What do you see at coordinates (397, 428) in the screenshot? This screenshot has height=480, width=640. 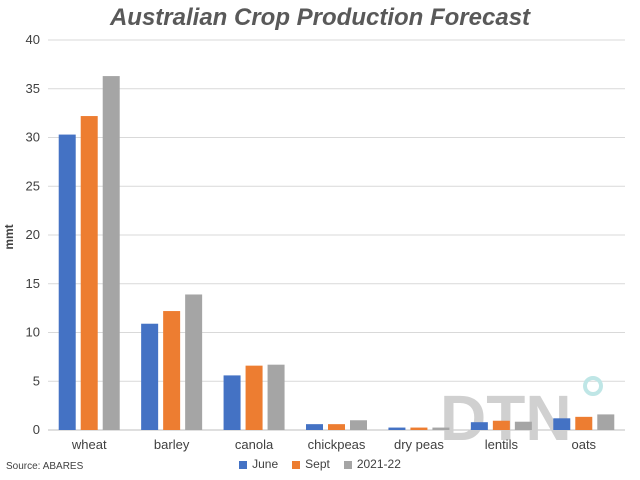 I see `bar-june-dry-peas` at bounding box center [397, 428].